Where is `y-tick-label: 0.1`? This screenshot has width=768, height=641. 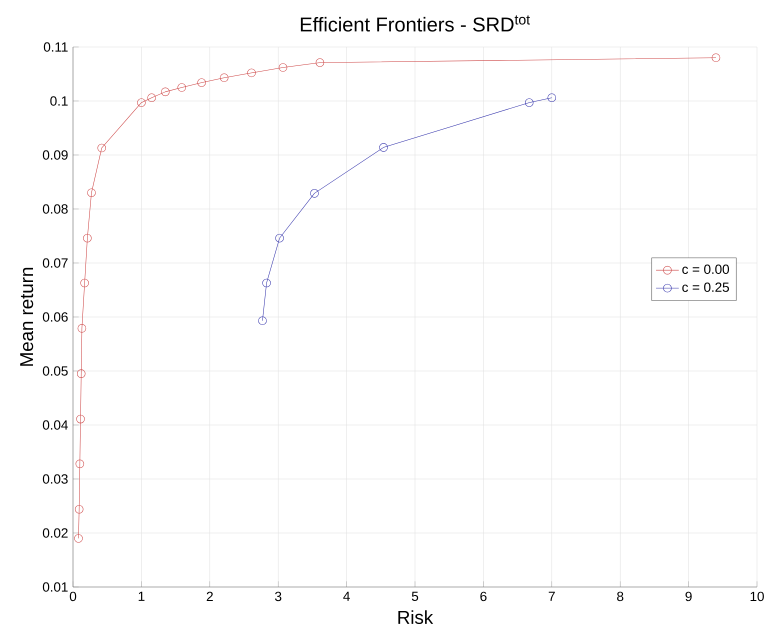 y-tick-label: 0.1 is located at coordinates (59, 101).